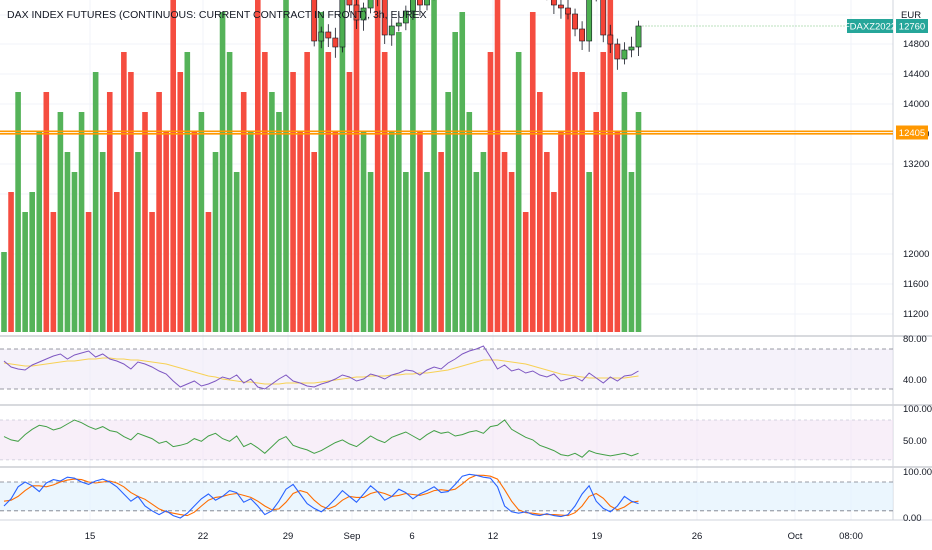  What do you see at coordinates (697, 536) in the screenshot?
I see `time-label: 26` at bounding box center [697, 536].